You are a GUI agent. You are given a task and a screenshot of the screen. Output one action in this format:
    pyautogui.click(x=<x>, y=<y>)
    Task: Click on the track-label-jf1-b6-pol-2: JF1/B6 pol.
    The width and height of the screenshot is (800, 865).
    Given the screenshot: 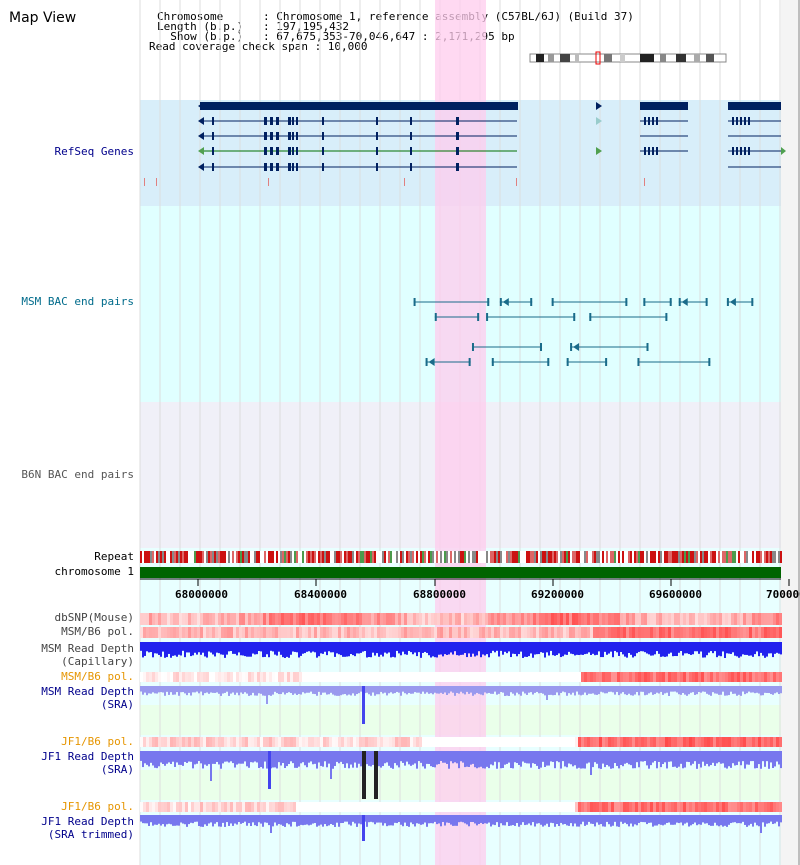 What is the action you would take?
    pyautogui.click(x=97, y=806)
    